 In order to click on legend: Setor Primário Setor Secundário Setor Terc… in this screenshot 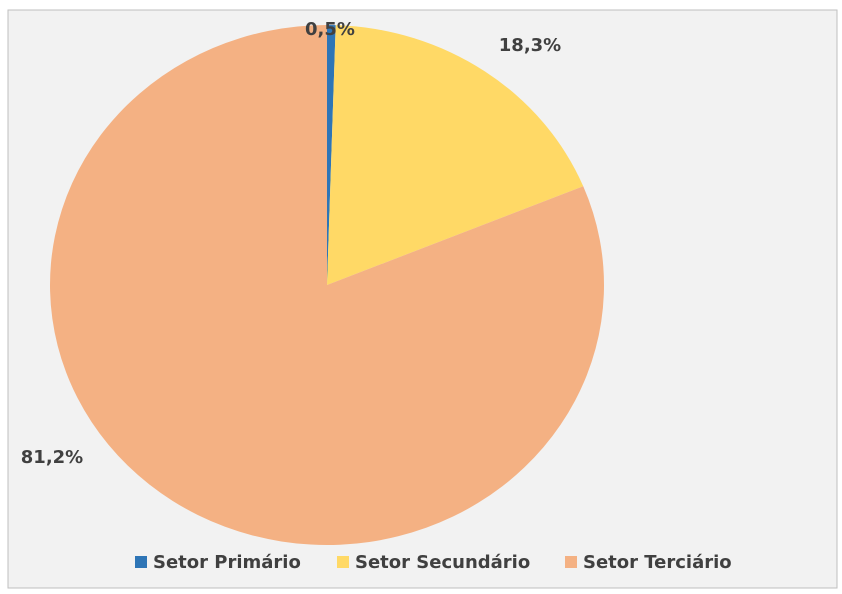, I will do `click(433, 562)`.